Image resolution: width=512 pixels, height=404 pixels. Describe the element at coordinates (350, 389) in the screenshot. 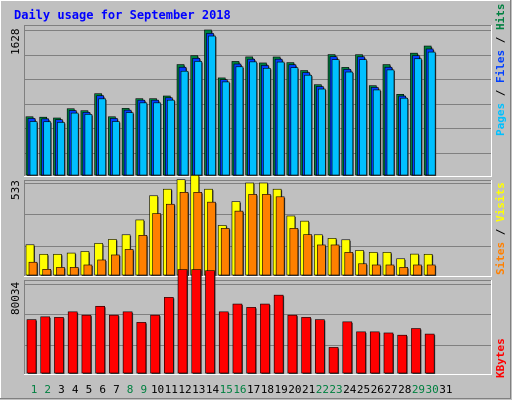

I see `x-day-label: 24` at that location.